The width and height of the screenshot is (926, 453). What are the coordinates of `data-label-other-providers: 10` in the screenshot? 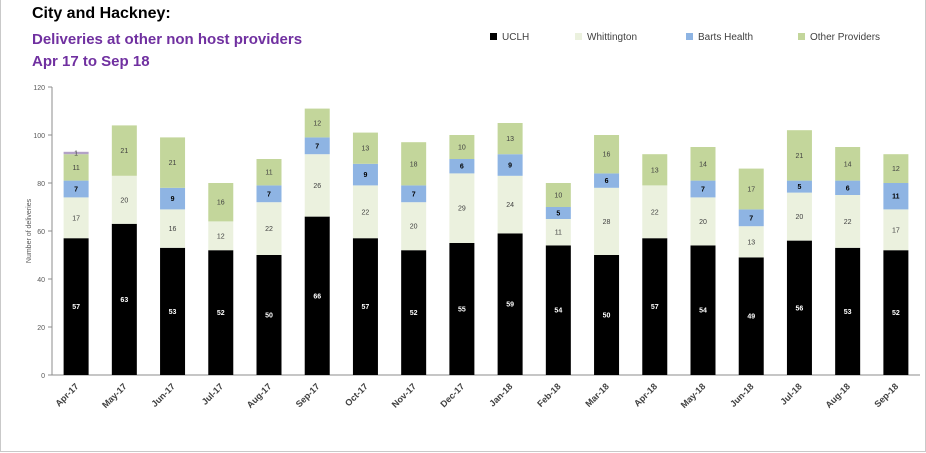 It's located at (462, 148).